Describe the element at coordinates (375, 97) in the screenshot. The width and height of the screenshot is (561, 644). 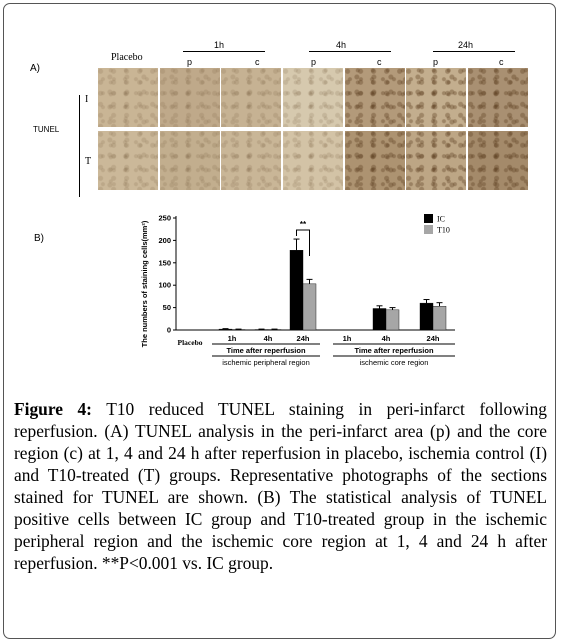
I see `micrograph-ischemia-4h-c` at that location.